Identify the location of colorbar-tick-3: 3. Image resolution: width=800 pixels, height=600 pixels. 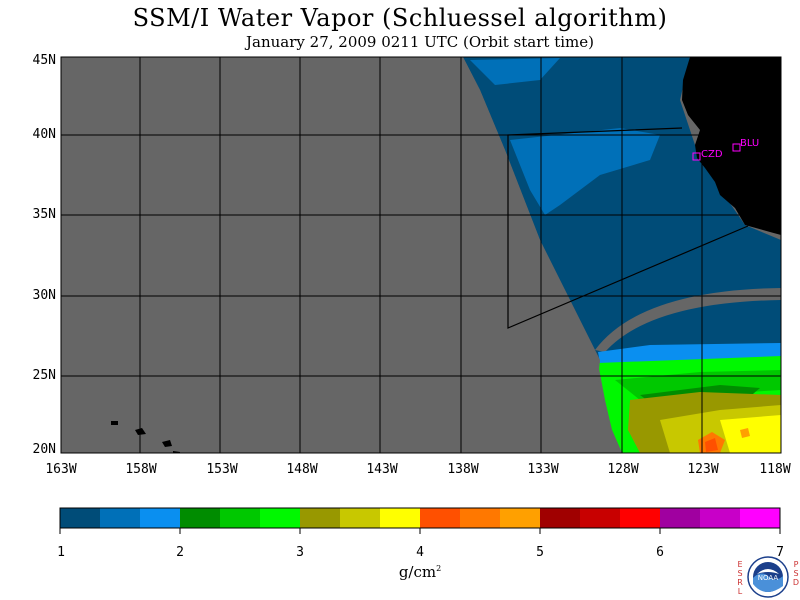
(300, 552).